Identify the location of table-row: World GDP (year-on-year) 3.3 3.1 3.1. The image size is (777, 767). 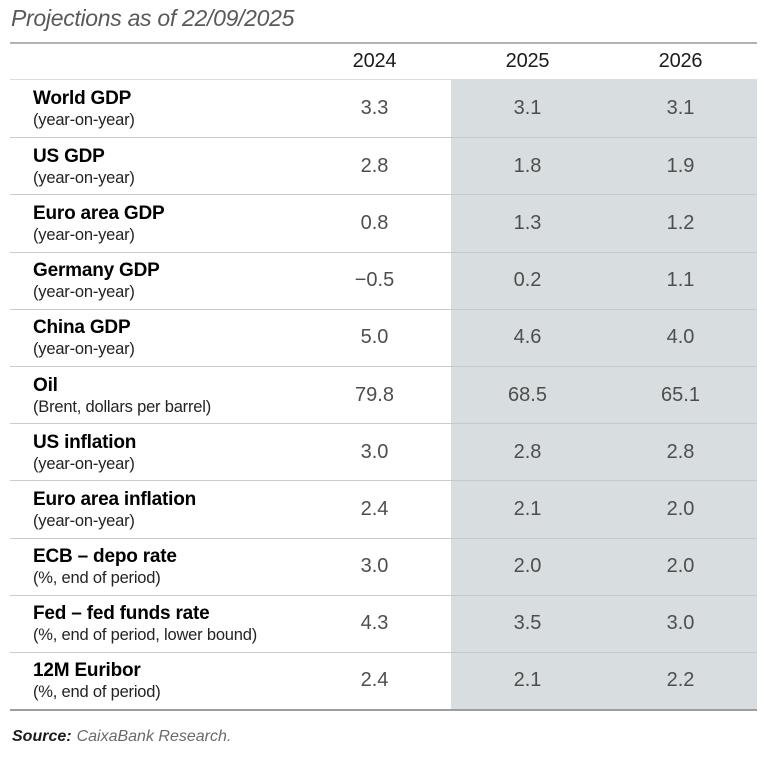
(383, 109).